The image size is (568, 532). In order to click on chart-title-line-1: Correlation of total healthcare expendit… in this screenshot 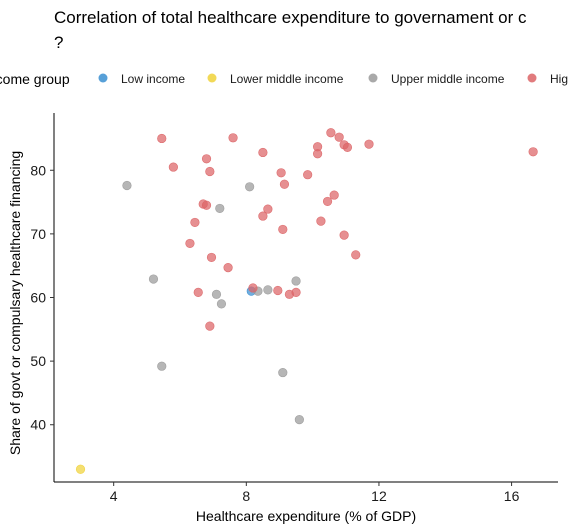, I will do `click(290, 17)`.